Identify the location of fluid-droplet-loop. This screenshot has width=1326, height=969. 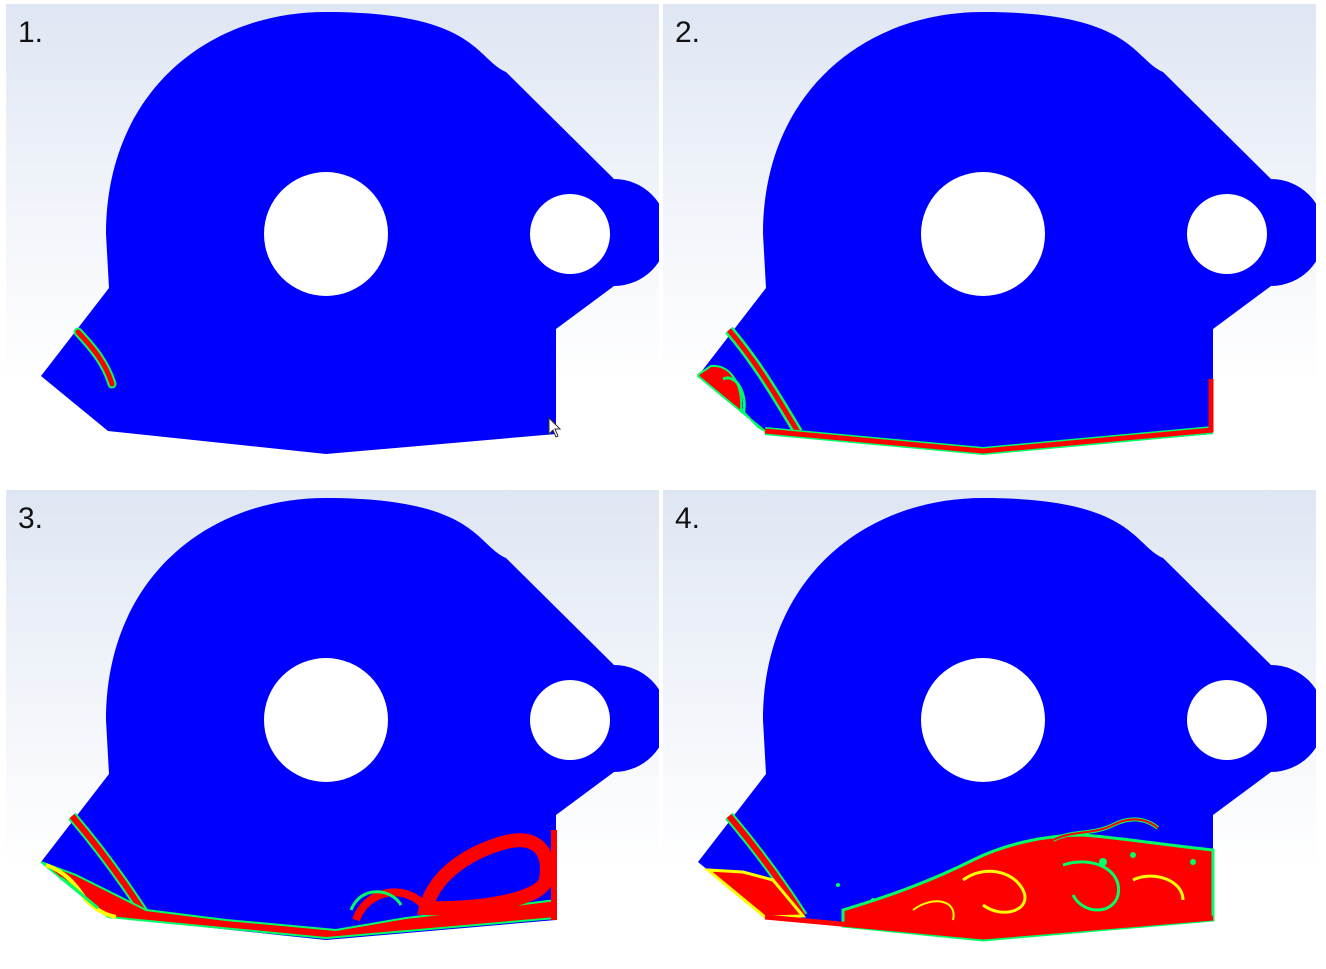
(734, 395).